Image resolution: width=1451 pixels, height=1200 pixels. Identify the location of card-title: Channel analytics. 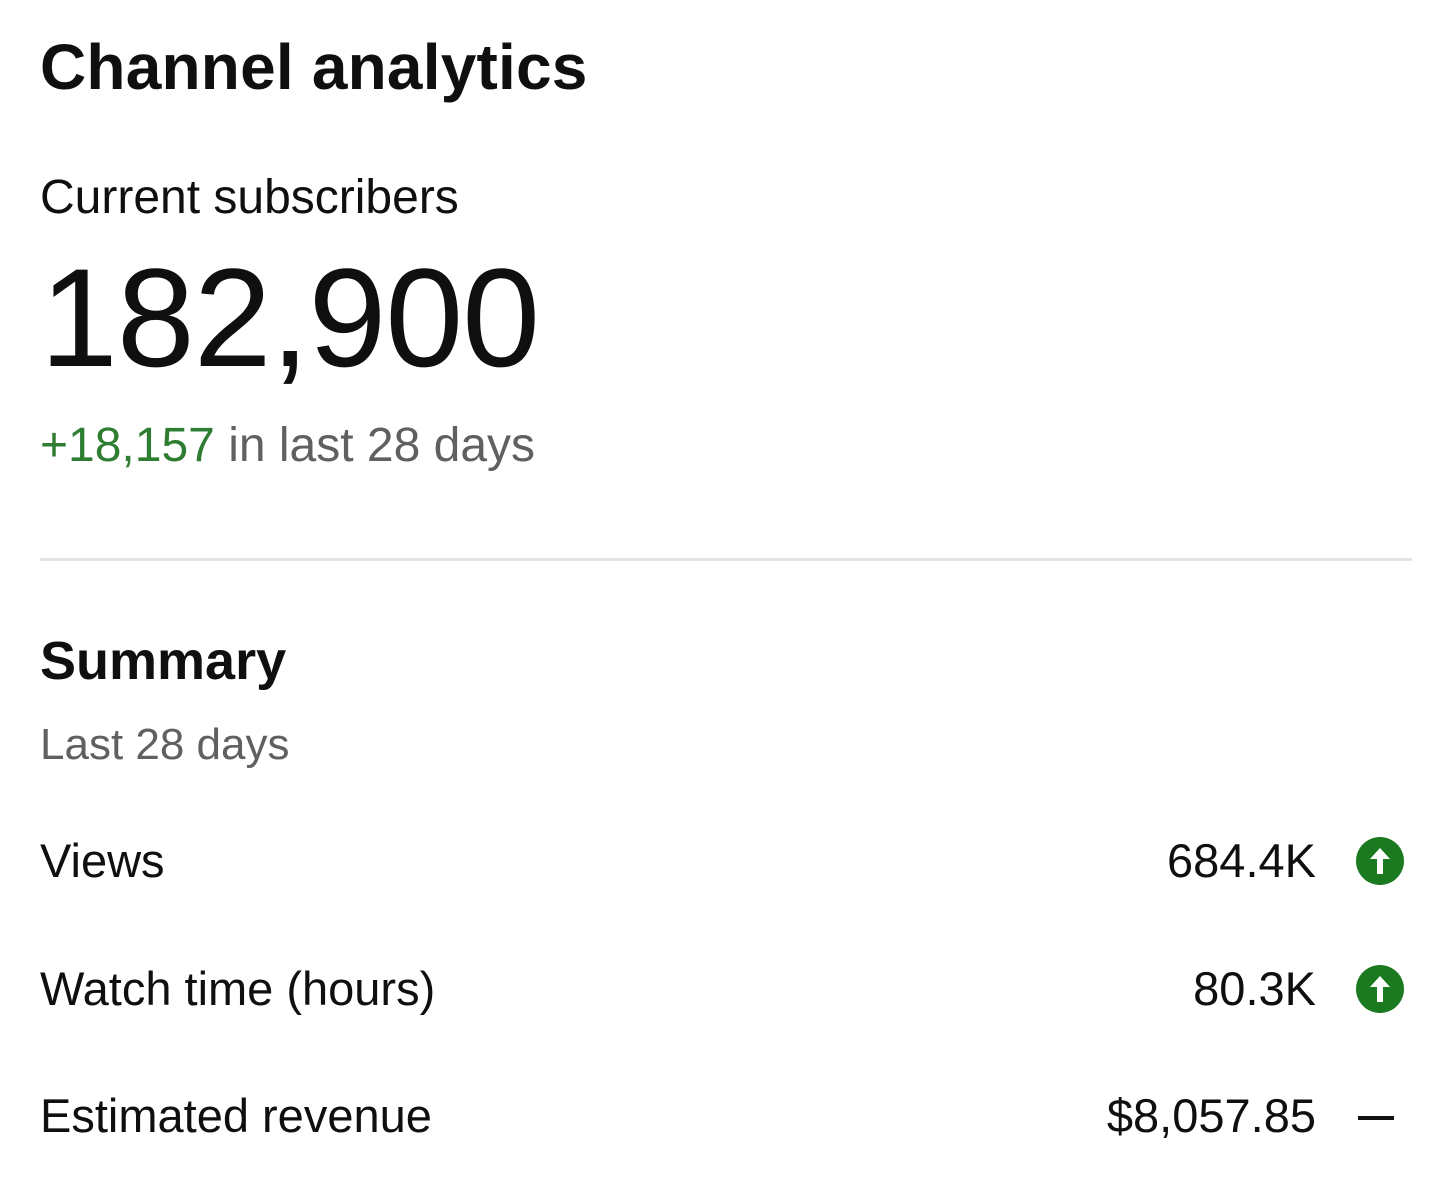
(314, 67).